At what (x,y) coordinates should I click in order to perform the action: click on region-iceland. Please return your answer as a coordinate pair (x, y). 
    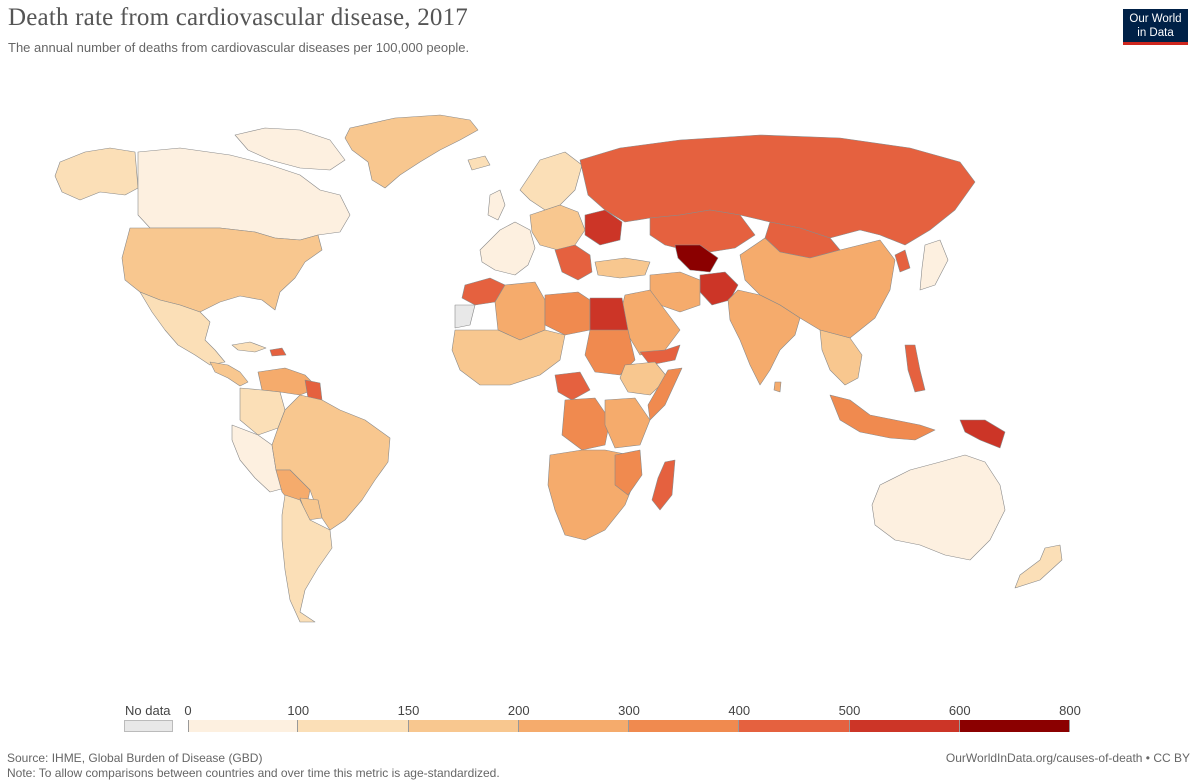
    Looking at the image, I should click on (479, 163).